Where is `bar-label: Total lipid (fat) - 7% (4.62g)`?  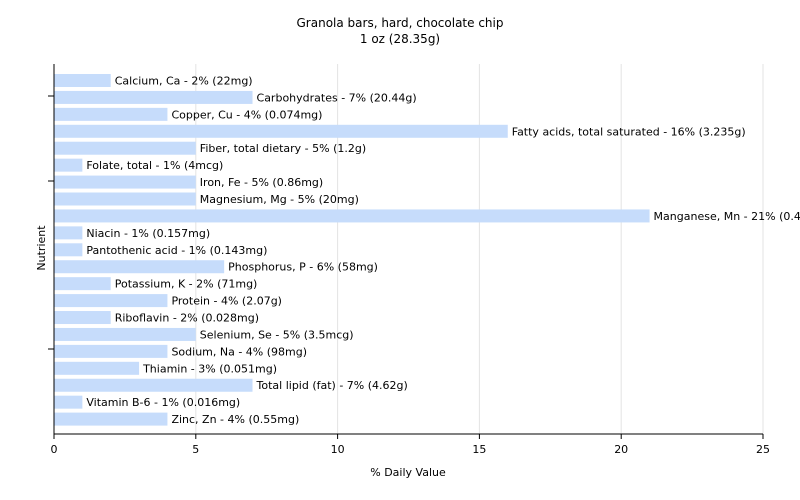 bar-label: Total lipid (fat) - 7% (4.62g) is located at coordinates (332, 385).